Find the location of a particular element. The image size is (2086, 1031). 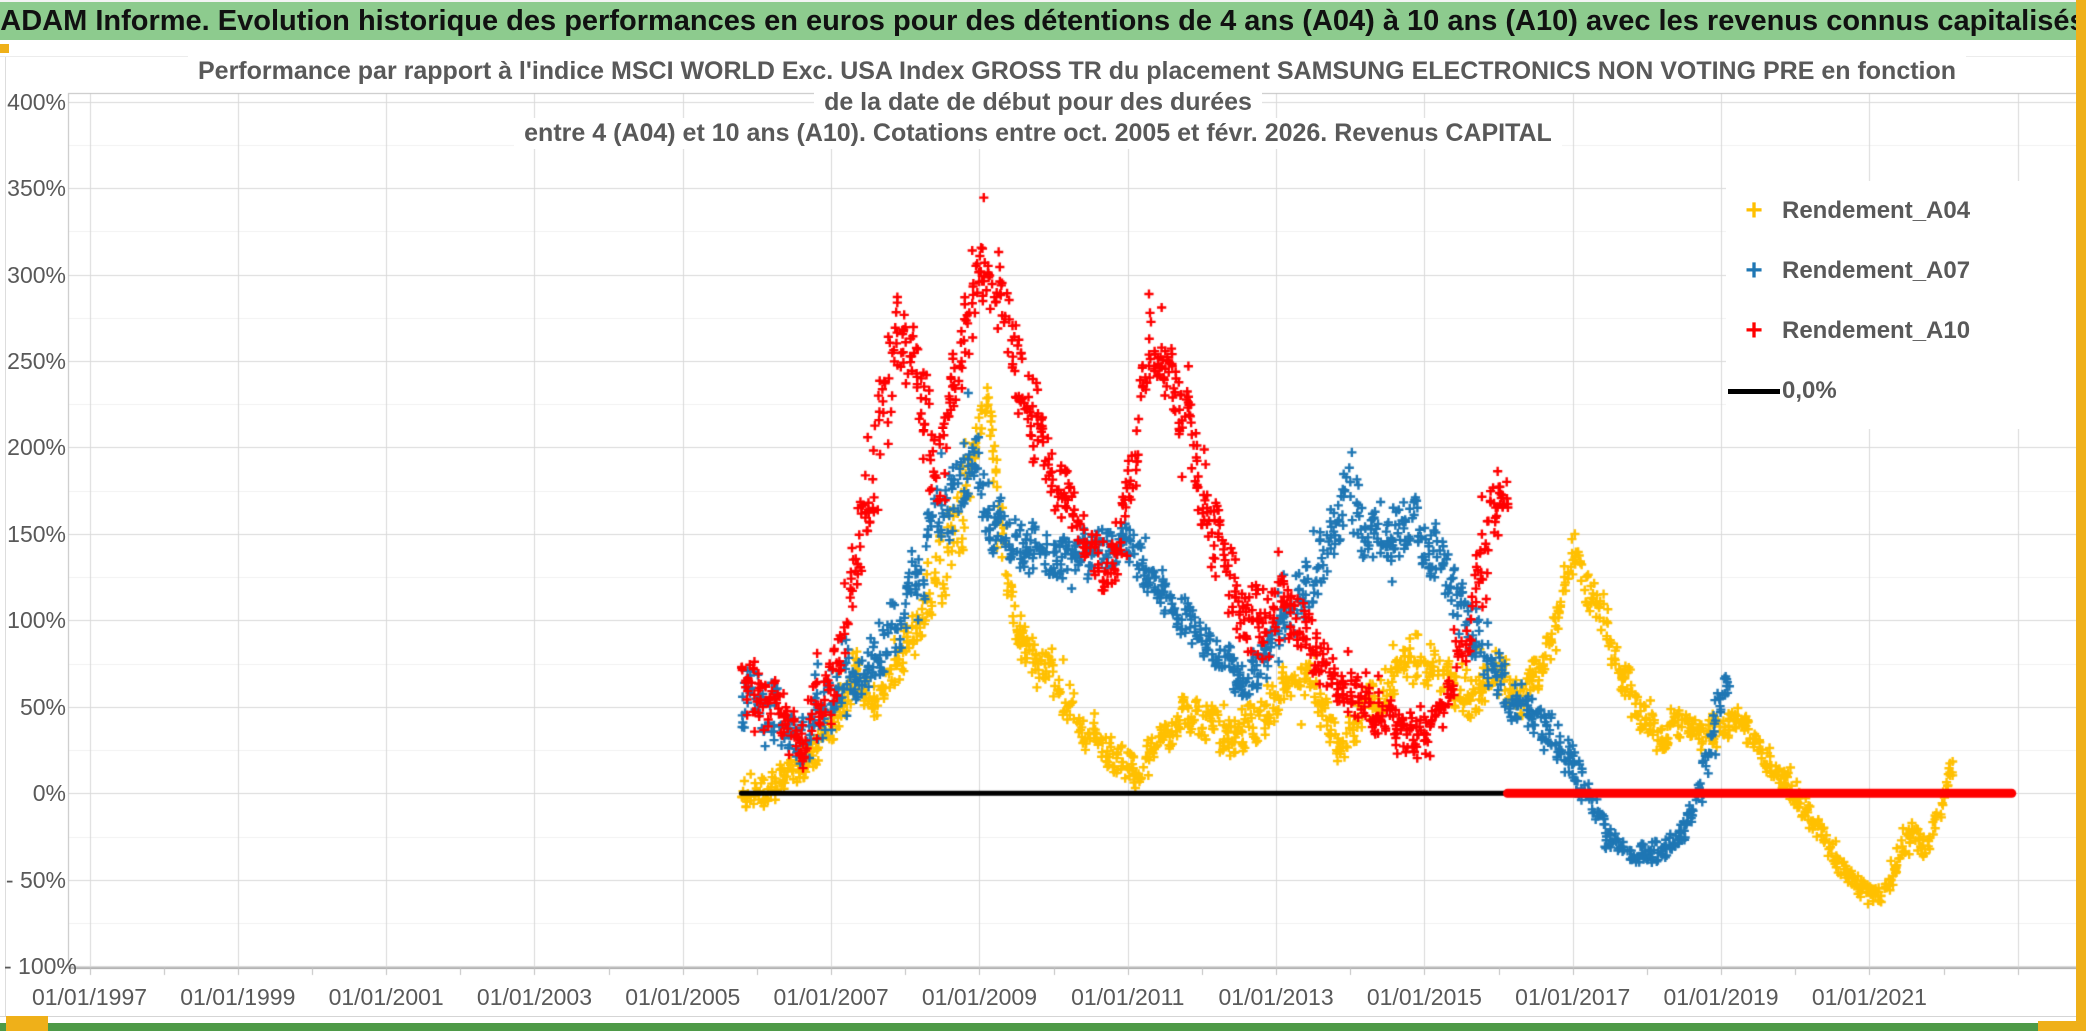

legend-label: Rendement_A04 is located at coordinates (1876, 210).